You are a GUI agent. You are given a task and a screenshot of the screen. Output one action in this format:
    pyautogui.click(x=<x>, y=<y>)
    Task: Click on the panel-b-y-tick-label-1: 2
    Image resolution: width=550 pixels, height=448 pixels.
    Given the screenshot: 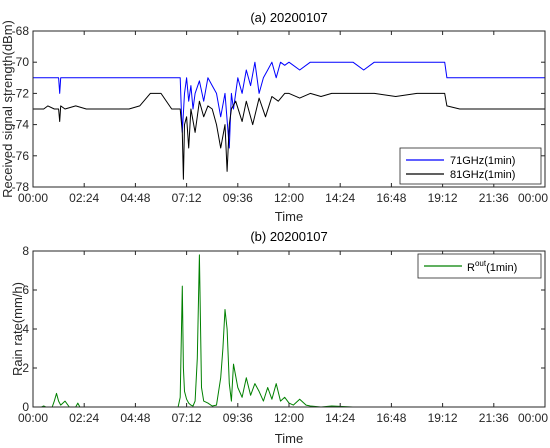 What is the action you would take?
    pyautogui.click(x=25, y=368)
    